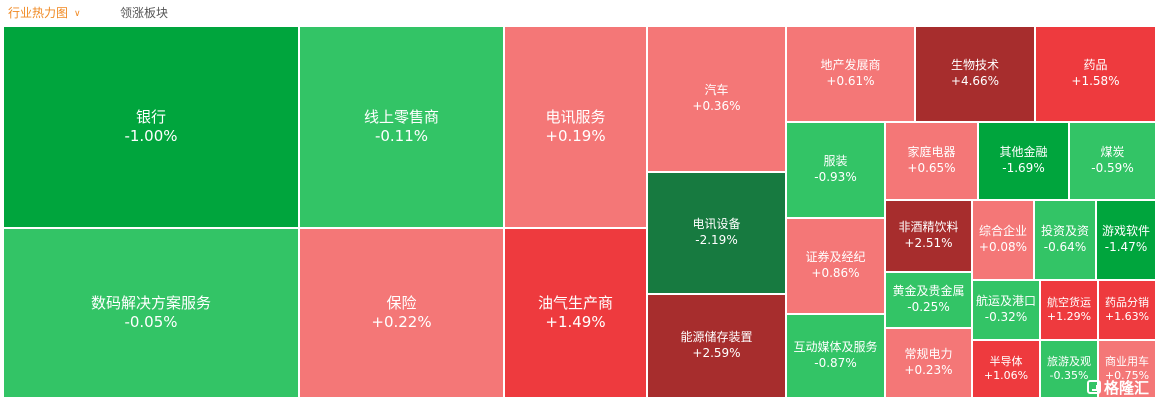 This screenshot has height=403, width=1159. I want to click on sector-change: -1.00%, so click(151, 136).